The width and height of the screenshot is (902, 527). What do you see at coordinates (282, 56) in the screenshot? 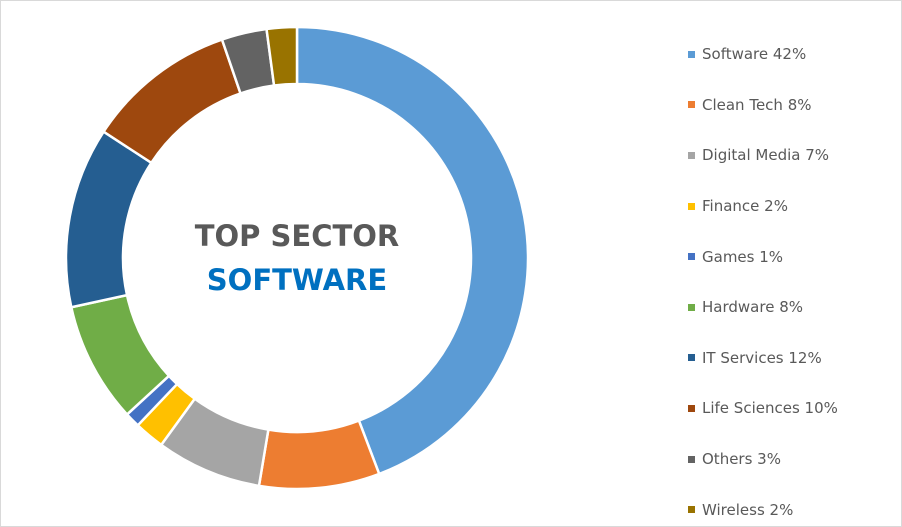
I see `slice-wireless` at bounding box center [282, 56].